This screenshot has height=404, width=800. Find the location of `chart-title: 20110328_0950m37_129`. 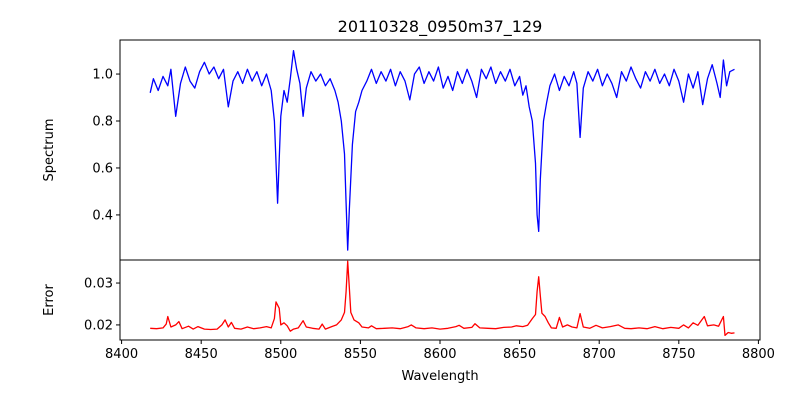

chart-title: 20110328_0950m37_129 is located at coordinates (440, 27).